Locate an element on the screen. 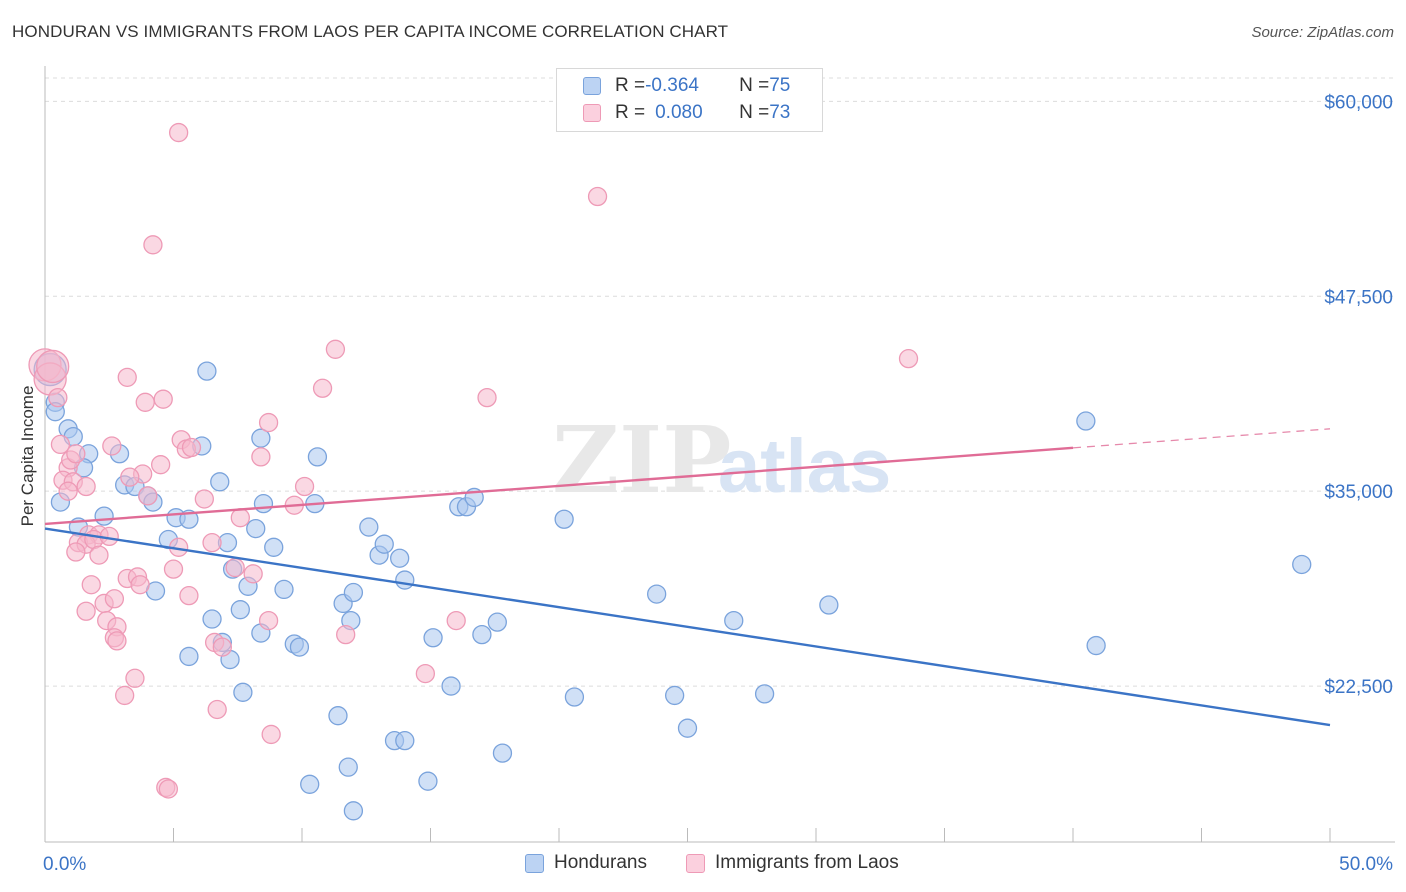 This screenshot has height=892, width=1406. stats-legend: R = -0.364 N = 75 R = 0.080 N = 73 is located at coordinates (689, 100).